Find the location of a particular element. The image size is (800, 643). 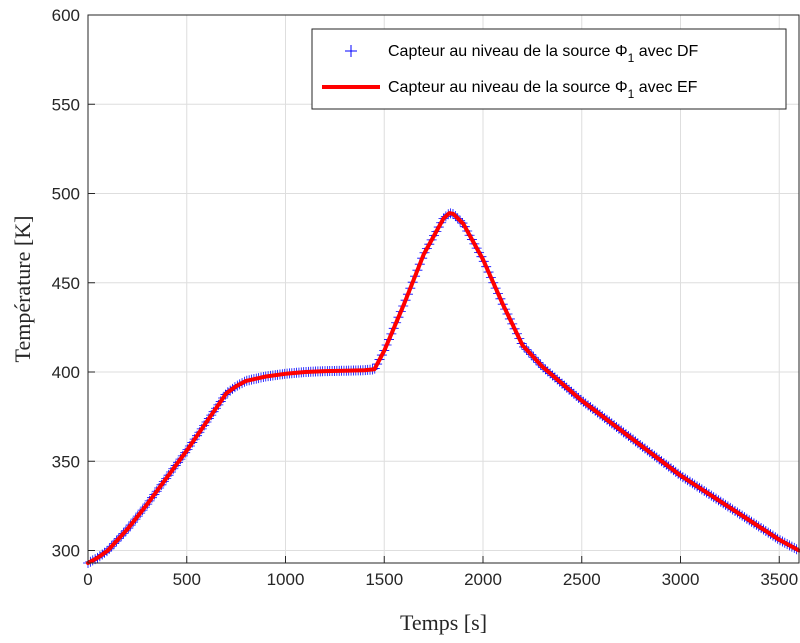

y-tick-label: 350 is located at coordinates (66, 461).